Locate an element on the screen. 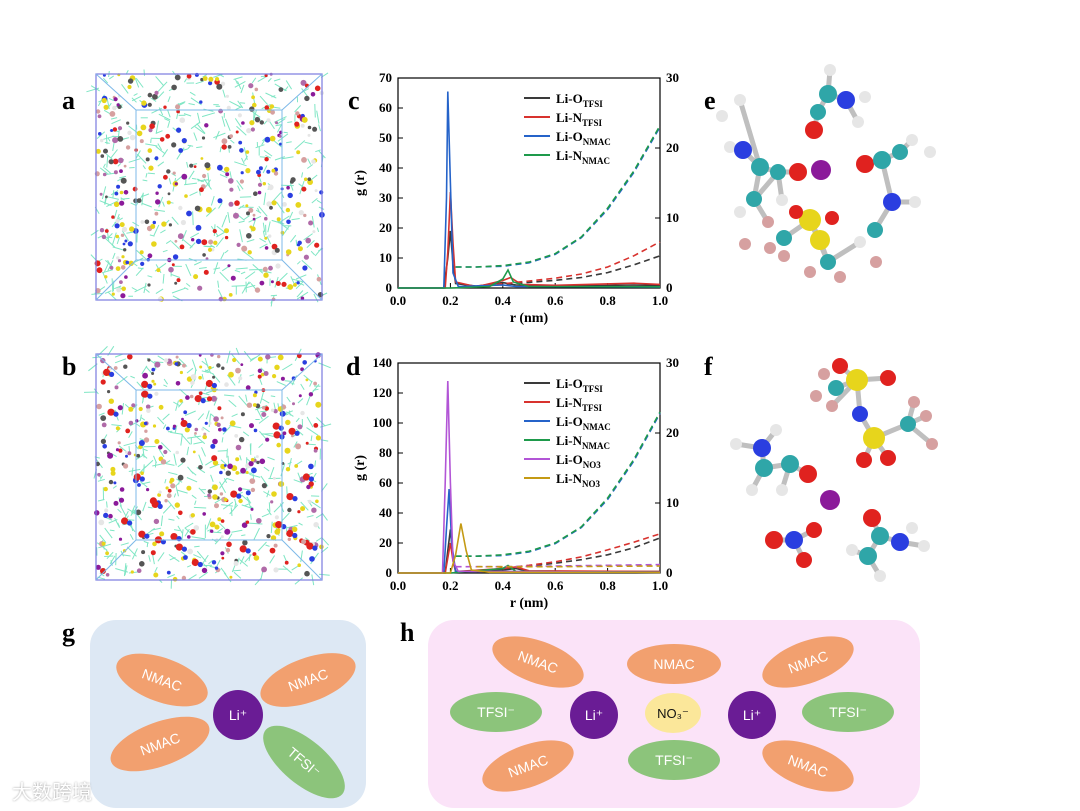 This screenshot has width=1080, height=811. legend-label-li-o-tfsi: Li-OTFSI is located at coordinates (579, 385).